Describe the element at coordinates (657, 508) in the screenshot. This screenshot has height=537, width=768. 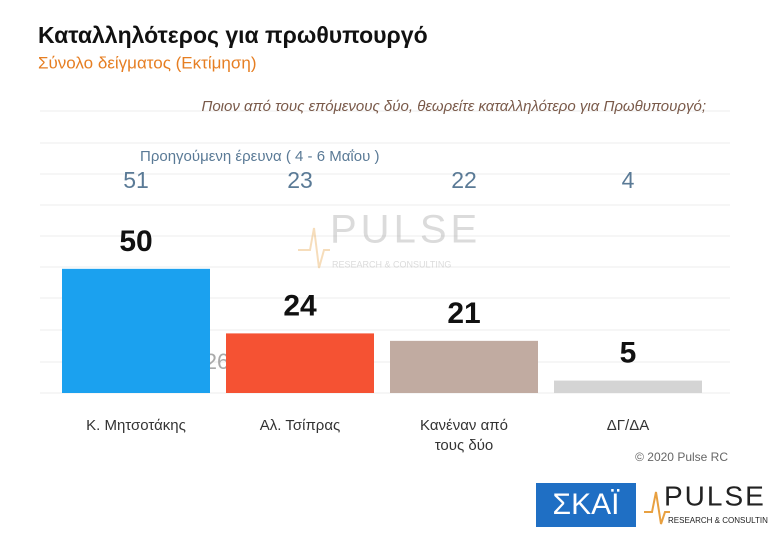
I see `pulse-logo-icon` at that location.